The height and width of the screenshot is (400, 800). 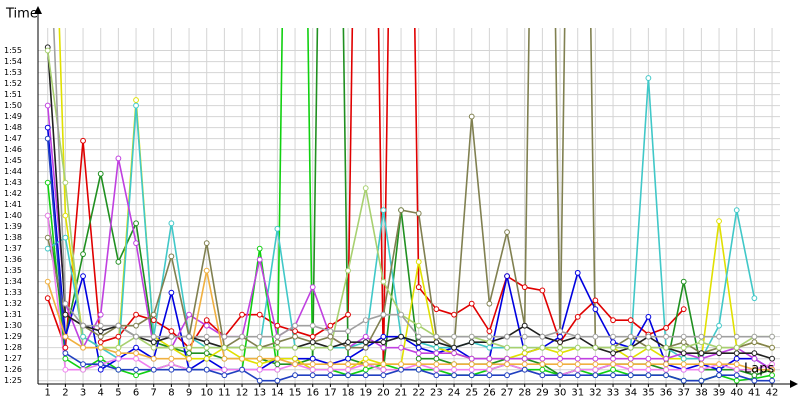 What do you see at coordinates (13, 292) in the screenshot?
I see `y-tick-label: 1:33` at bounding box center [13, 292].